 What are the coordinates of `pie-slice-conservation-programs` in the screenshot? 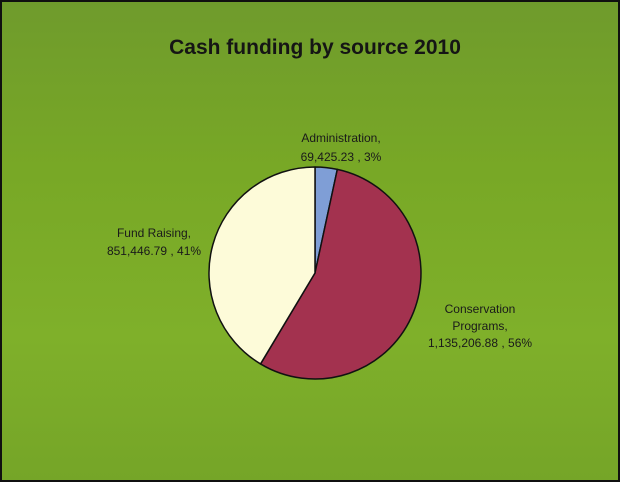 It's located at (340, 274).